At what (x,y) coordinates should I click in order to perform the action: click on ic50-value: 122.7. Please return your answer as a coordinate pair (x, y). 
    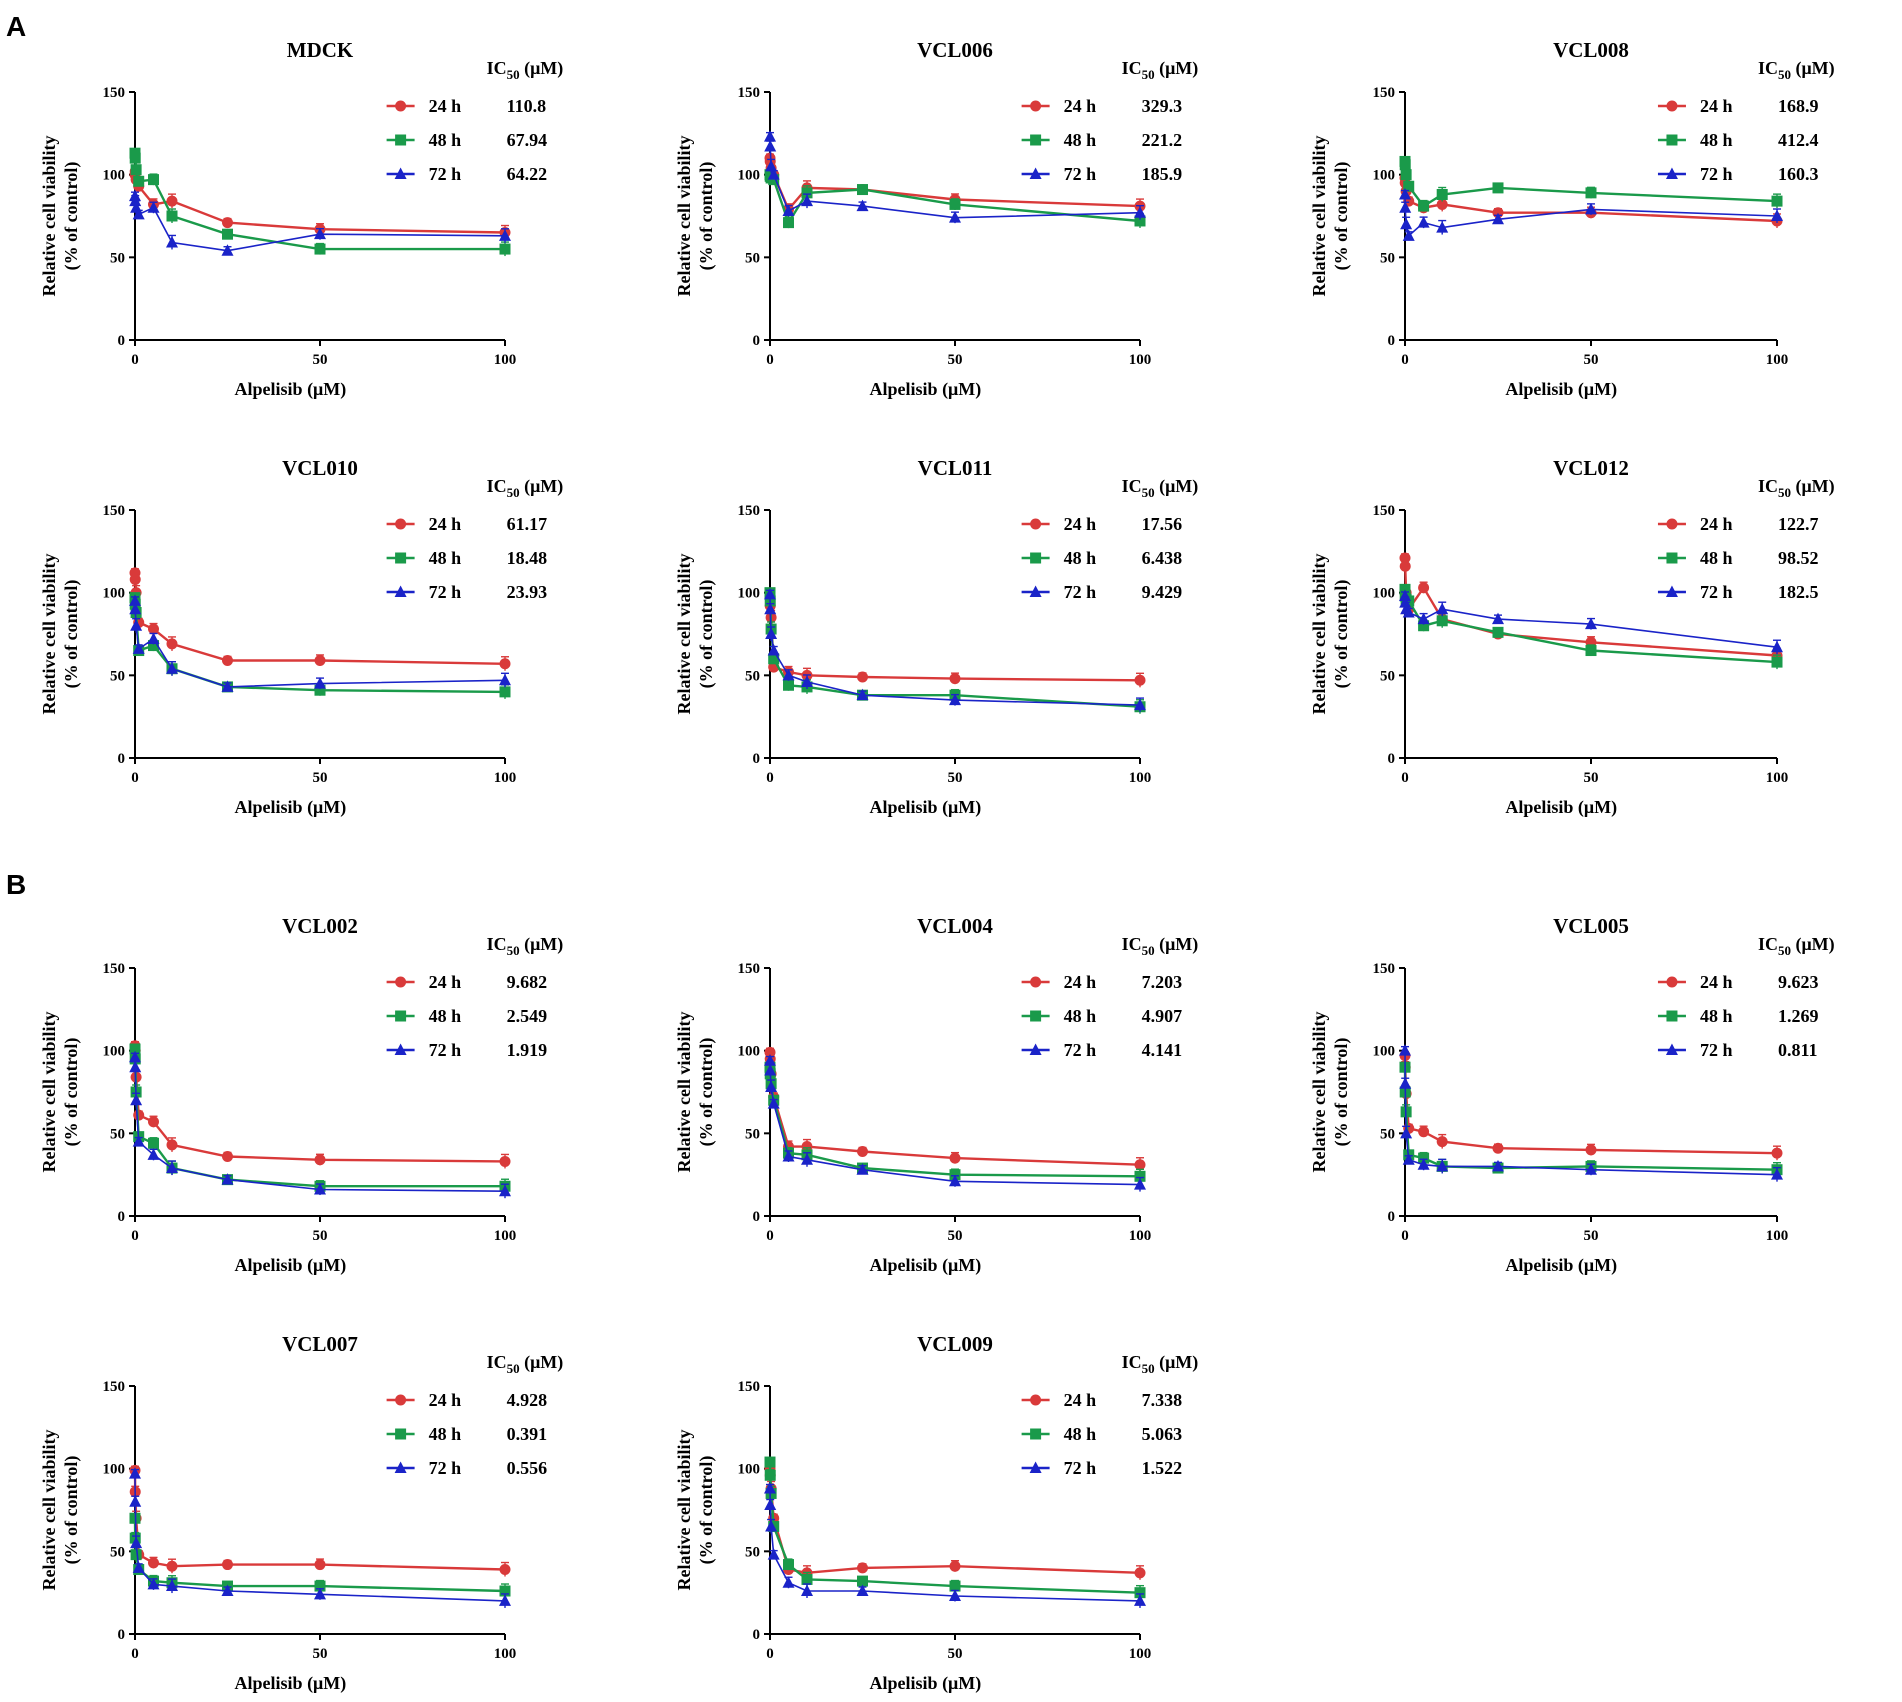
    Looking at the image, I should click on (1798, 524).